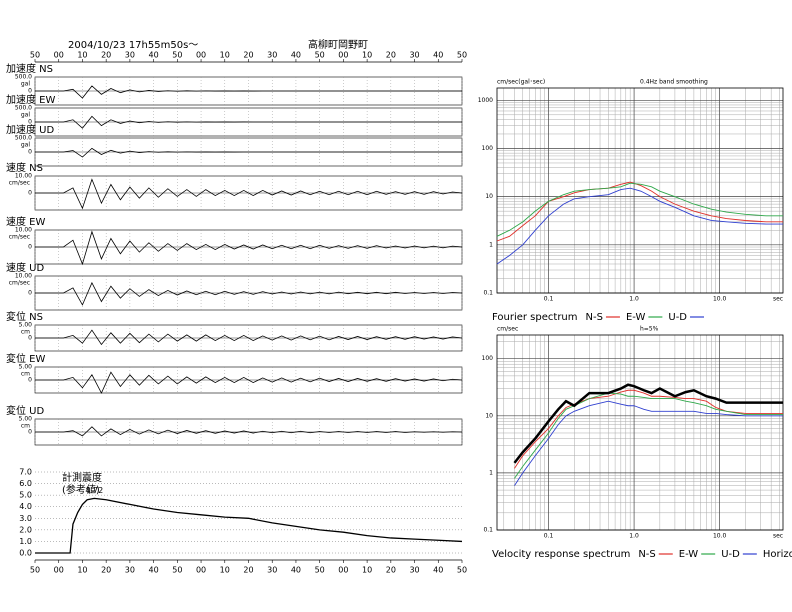 Image resolution: width=792 pixels, height=612 pixels. I want to click on y-unit-label: cm/sec, so click(507, 329).